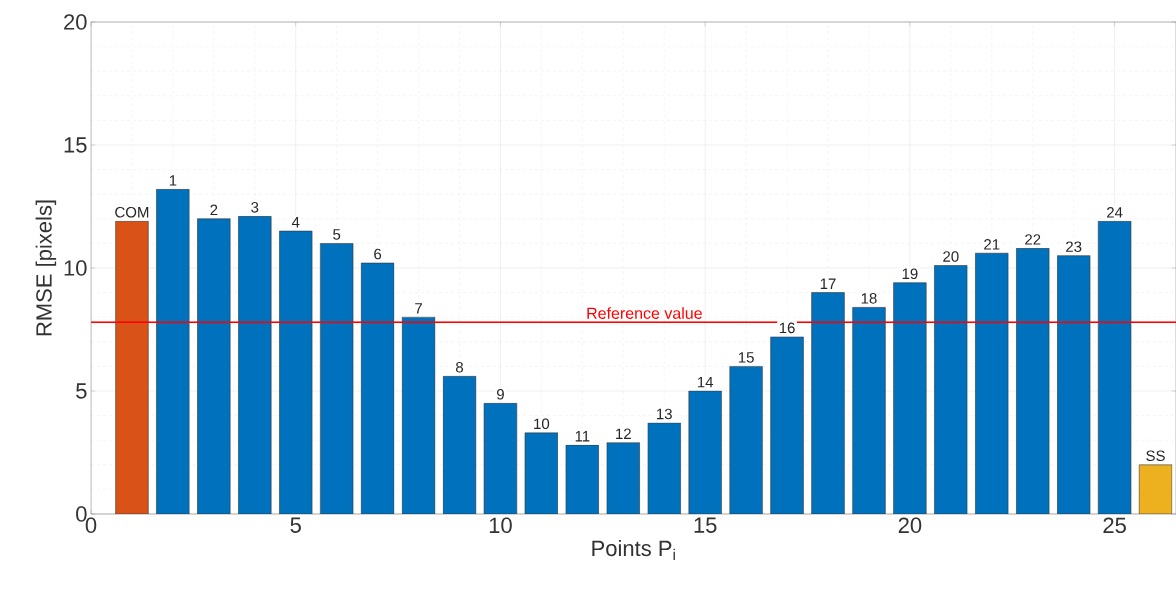  What do you see at coordinates (81, 391) in the screenshot?
I see `y-tick-label: 5` at bounding box center [81, 391].